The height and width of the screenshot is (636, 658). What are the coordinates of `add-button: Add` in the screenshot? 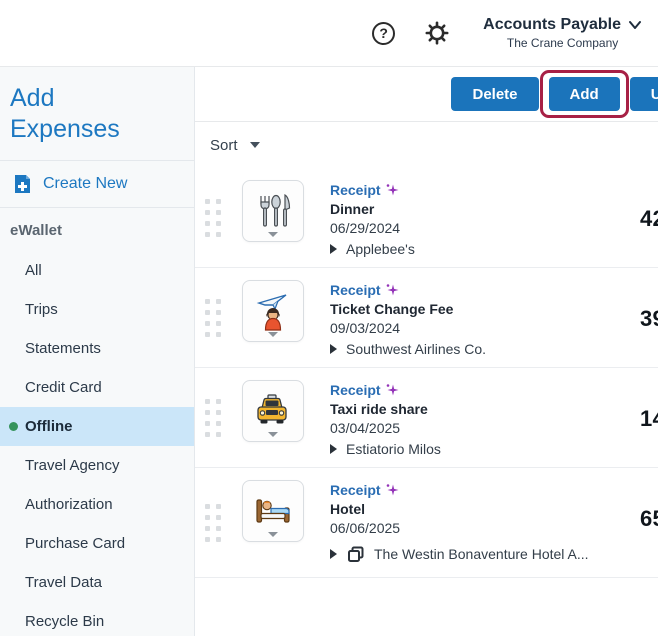 It's located at (584, 94).